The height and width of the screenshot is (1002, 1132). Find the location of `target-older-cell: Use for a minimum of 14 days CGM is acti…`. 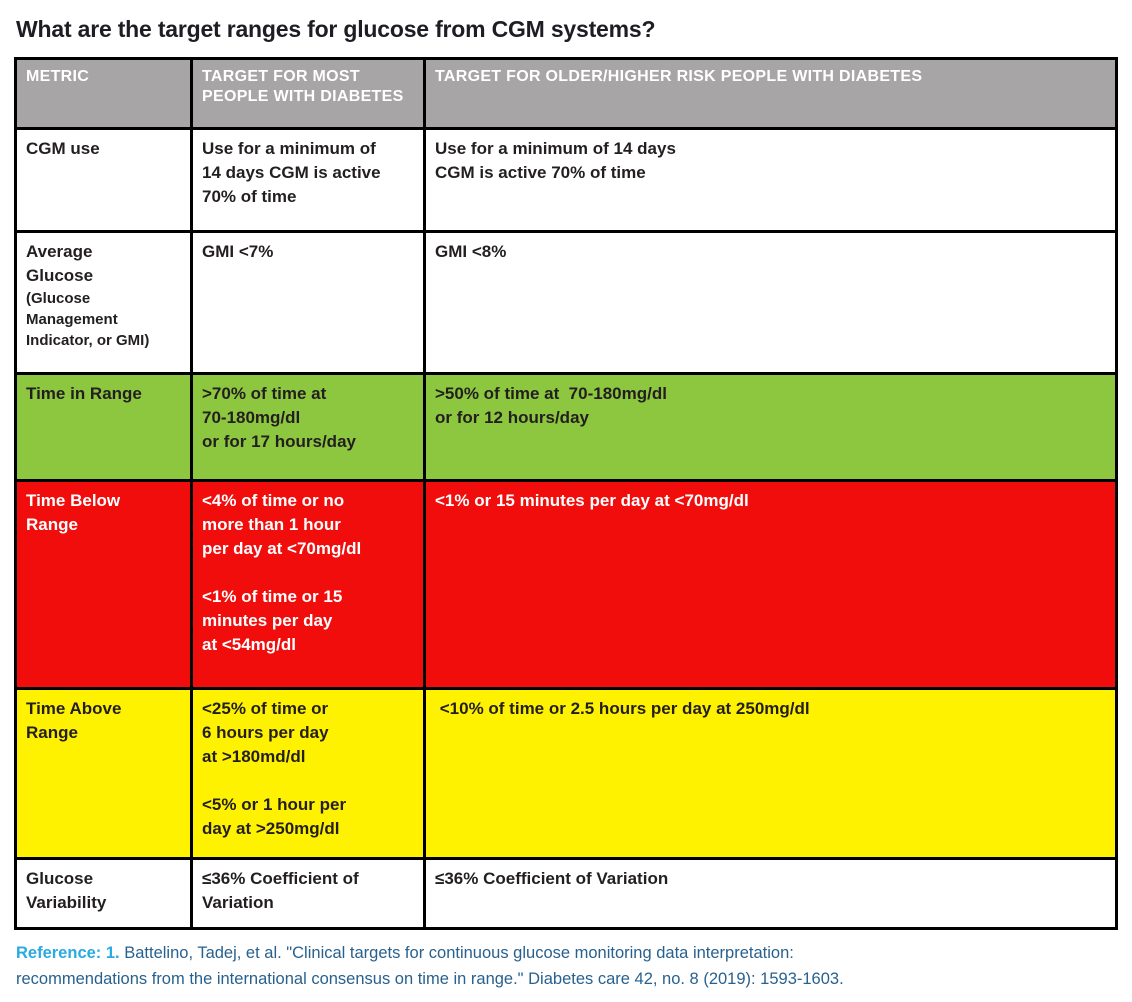

target-older-cell: Use for a minimum of 14 days CGM is acti… is located at coordinates (770, 180).